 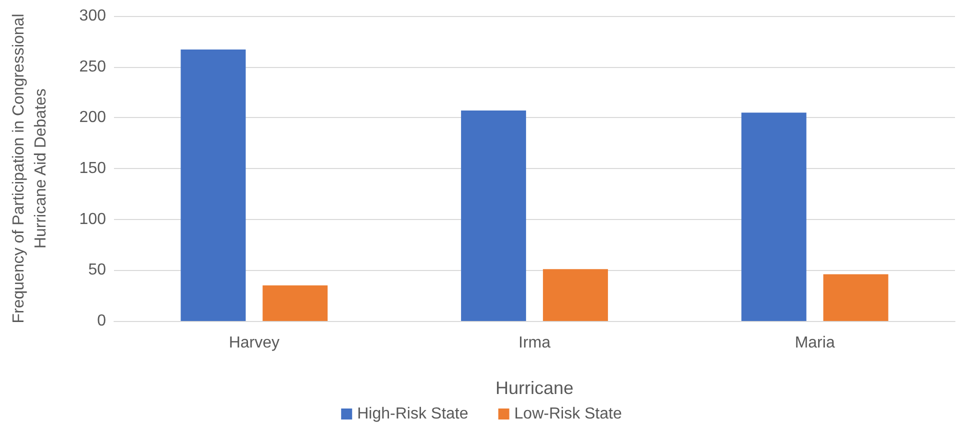 I want to click on y-tick-label: 0, so click(x=101, y=321).